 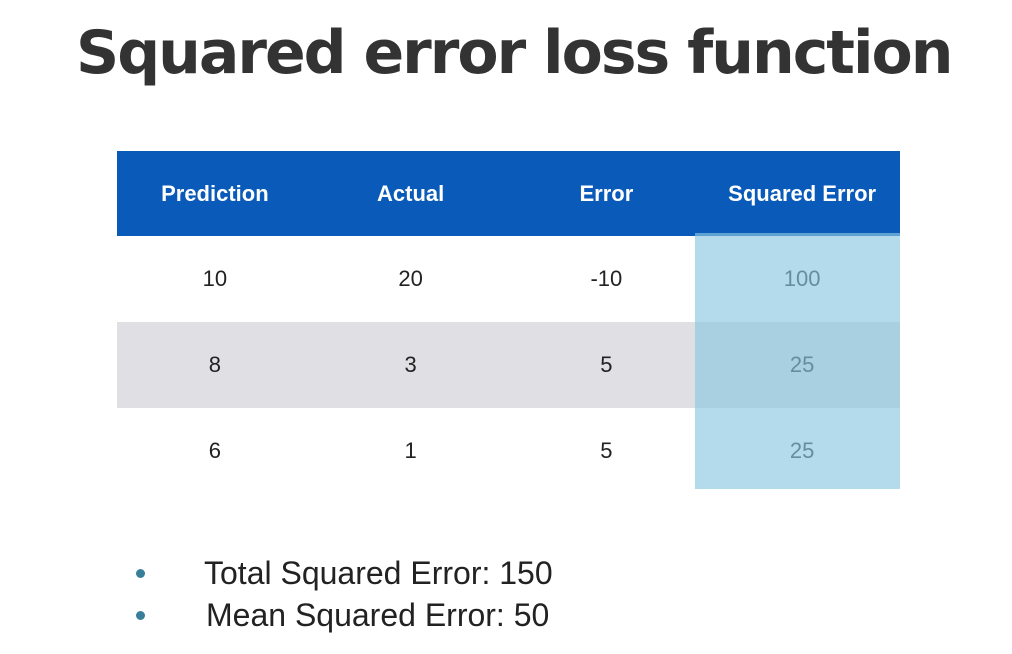 What do you see at coordinates (215, 279) in the screenshot?
I see `cell-prediction: 10` at bounding box center [215, 279].